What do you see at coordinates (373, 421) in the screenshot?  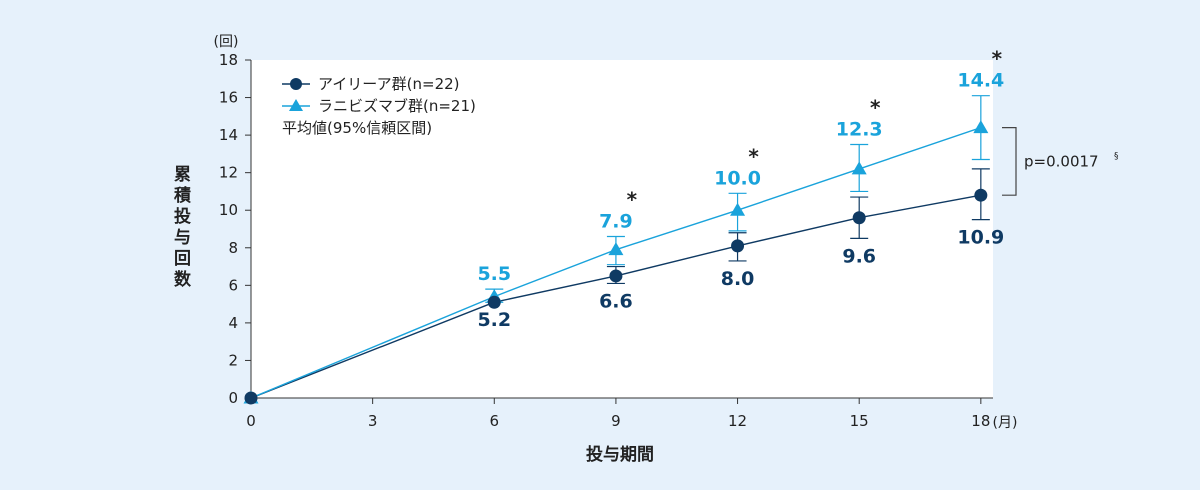 I see `x-tick-label: 3` at bounding box center [373, 421].